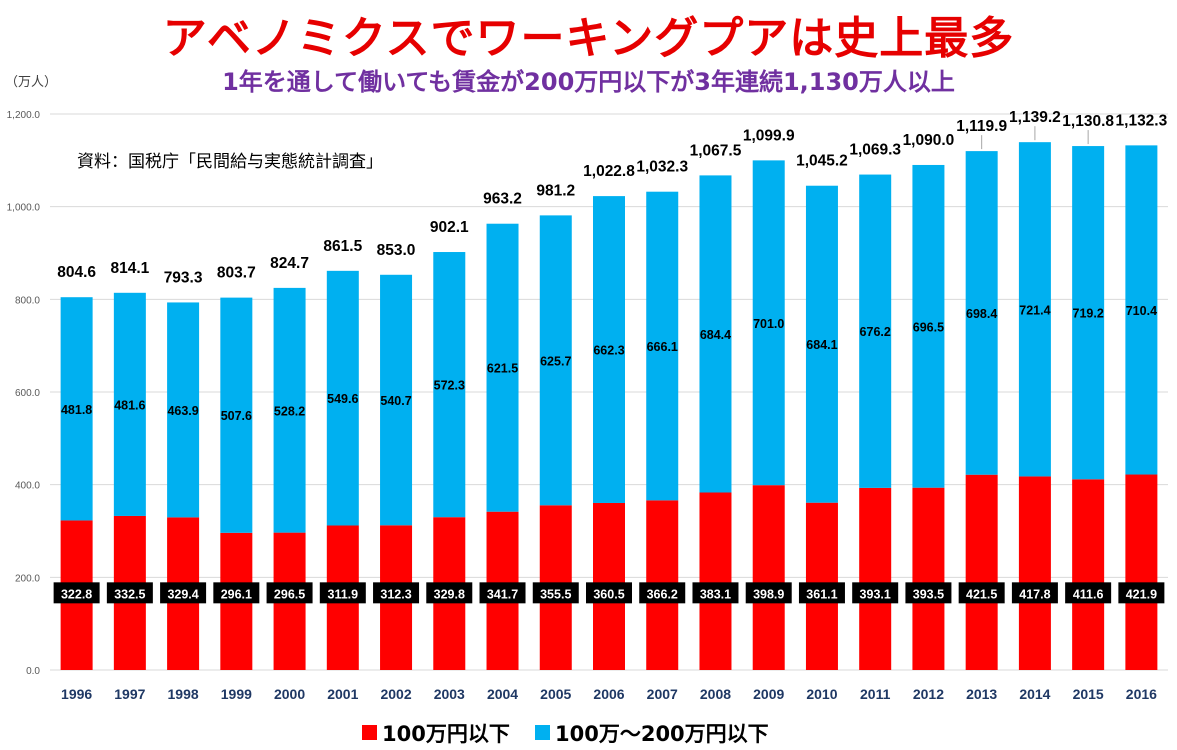 This screenshot has height=750, width=1177. I want to click on total-label: 981.2, so click(555, 190).